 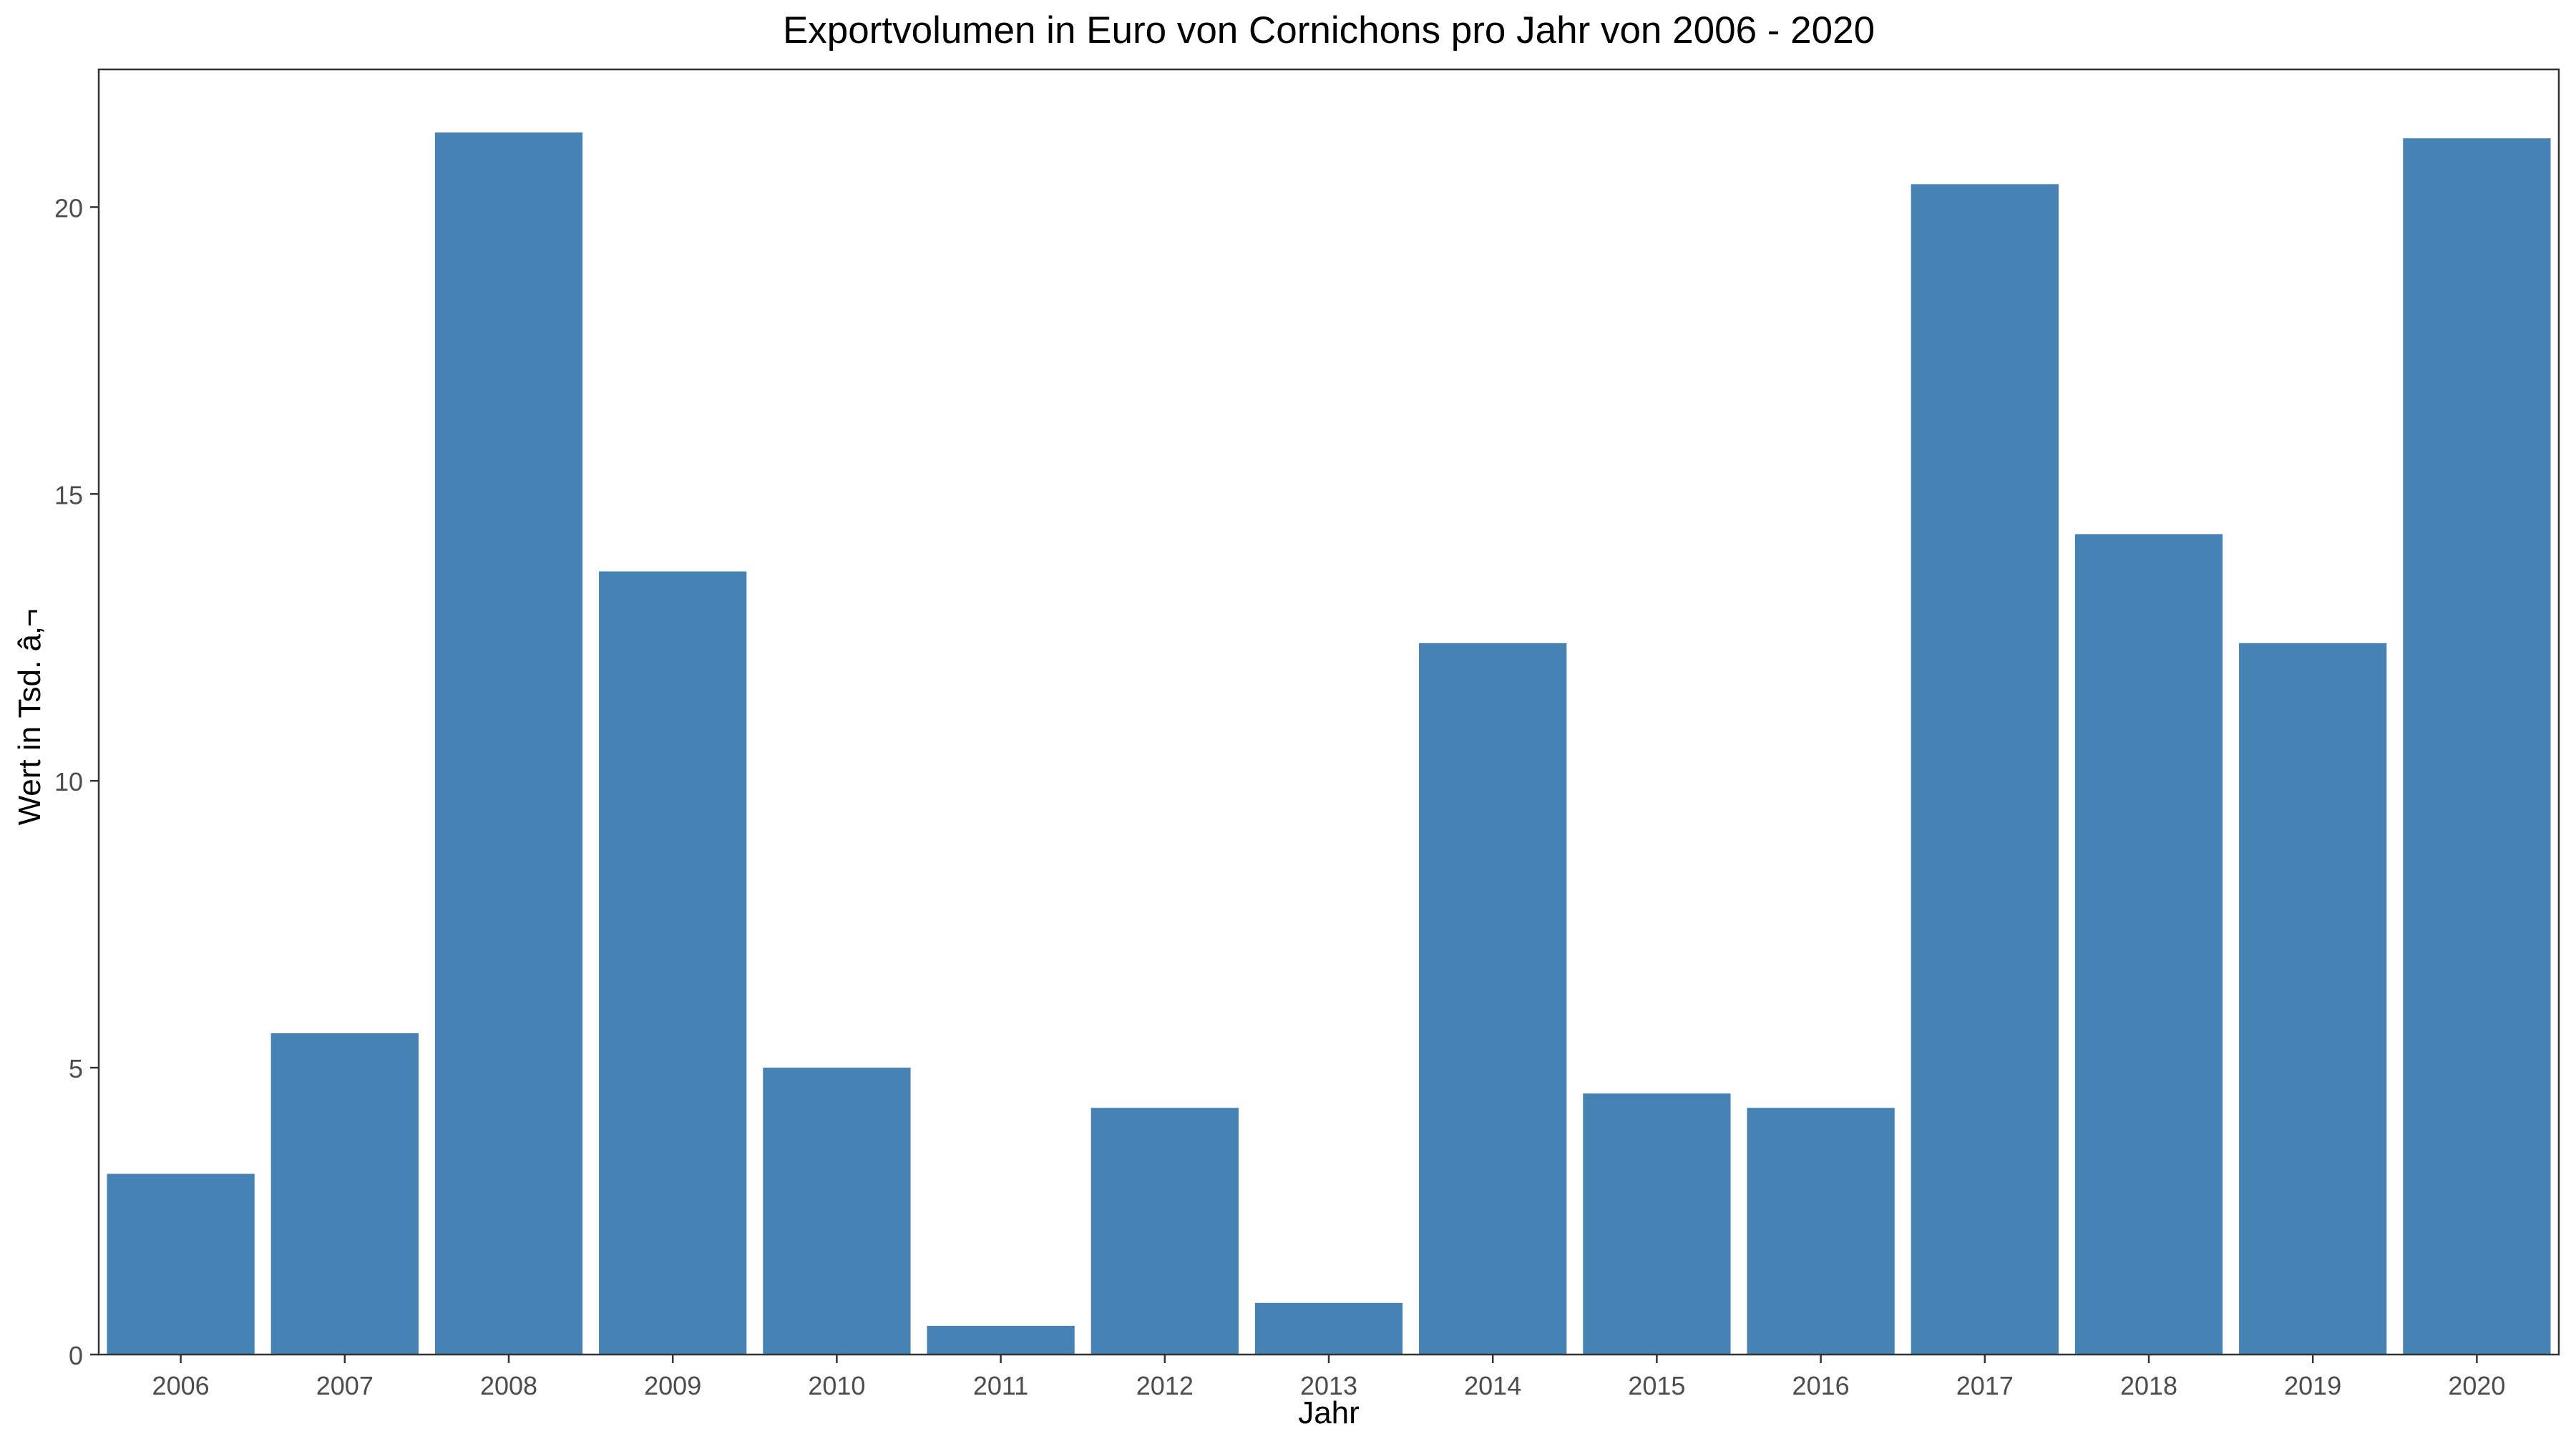 What do you see at coordinates (345, 1385) in the screenshot?
I see `x-tick-label-2007: 2007` at bounding box center [345, 1385].